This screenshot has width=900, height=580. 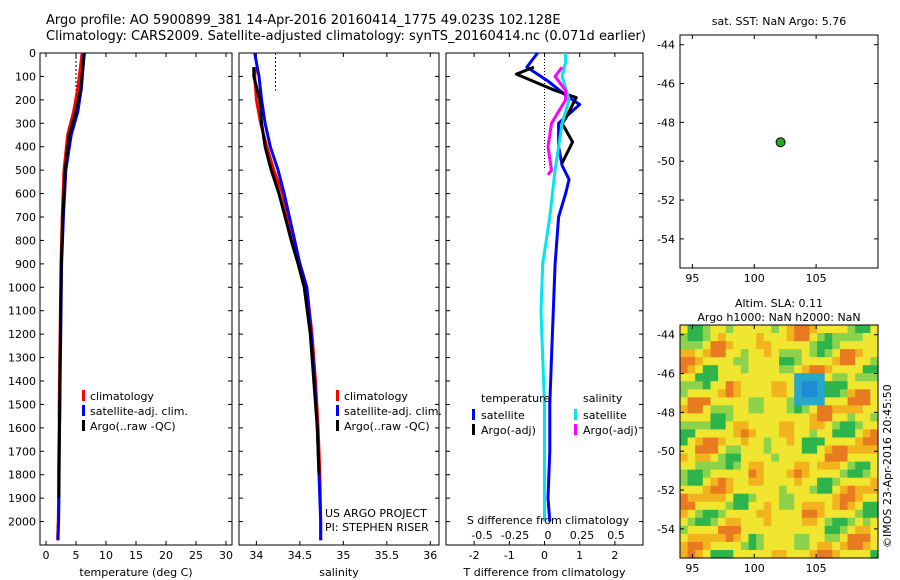 I want to click on map-frame, so click(x=779, y=441).